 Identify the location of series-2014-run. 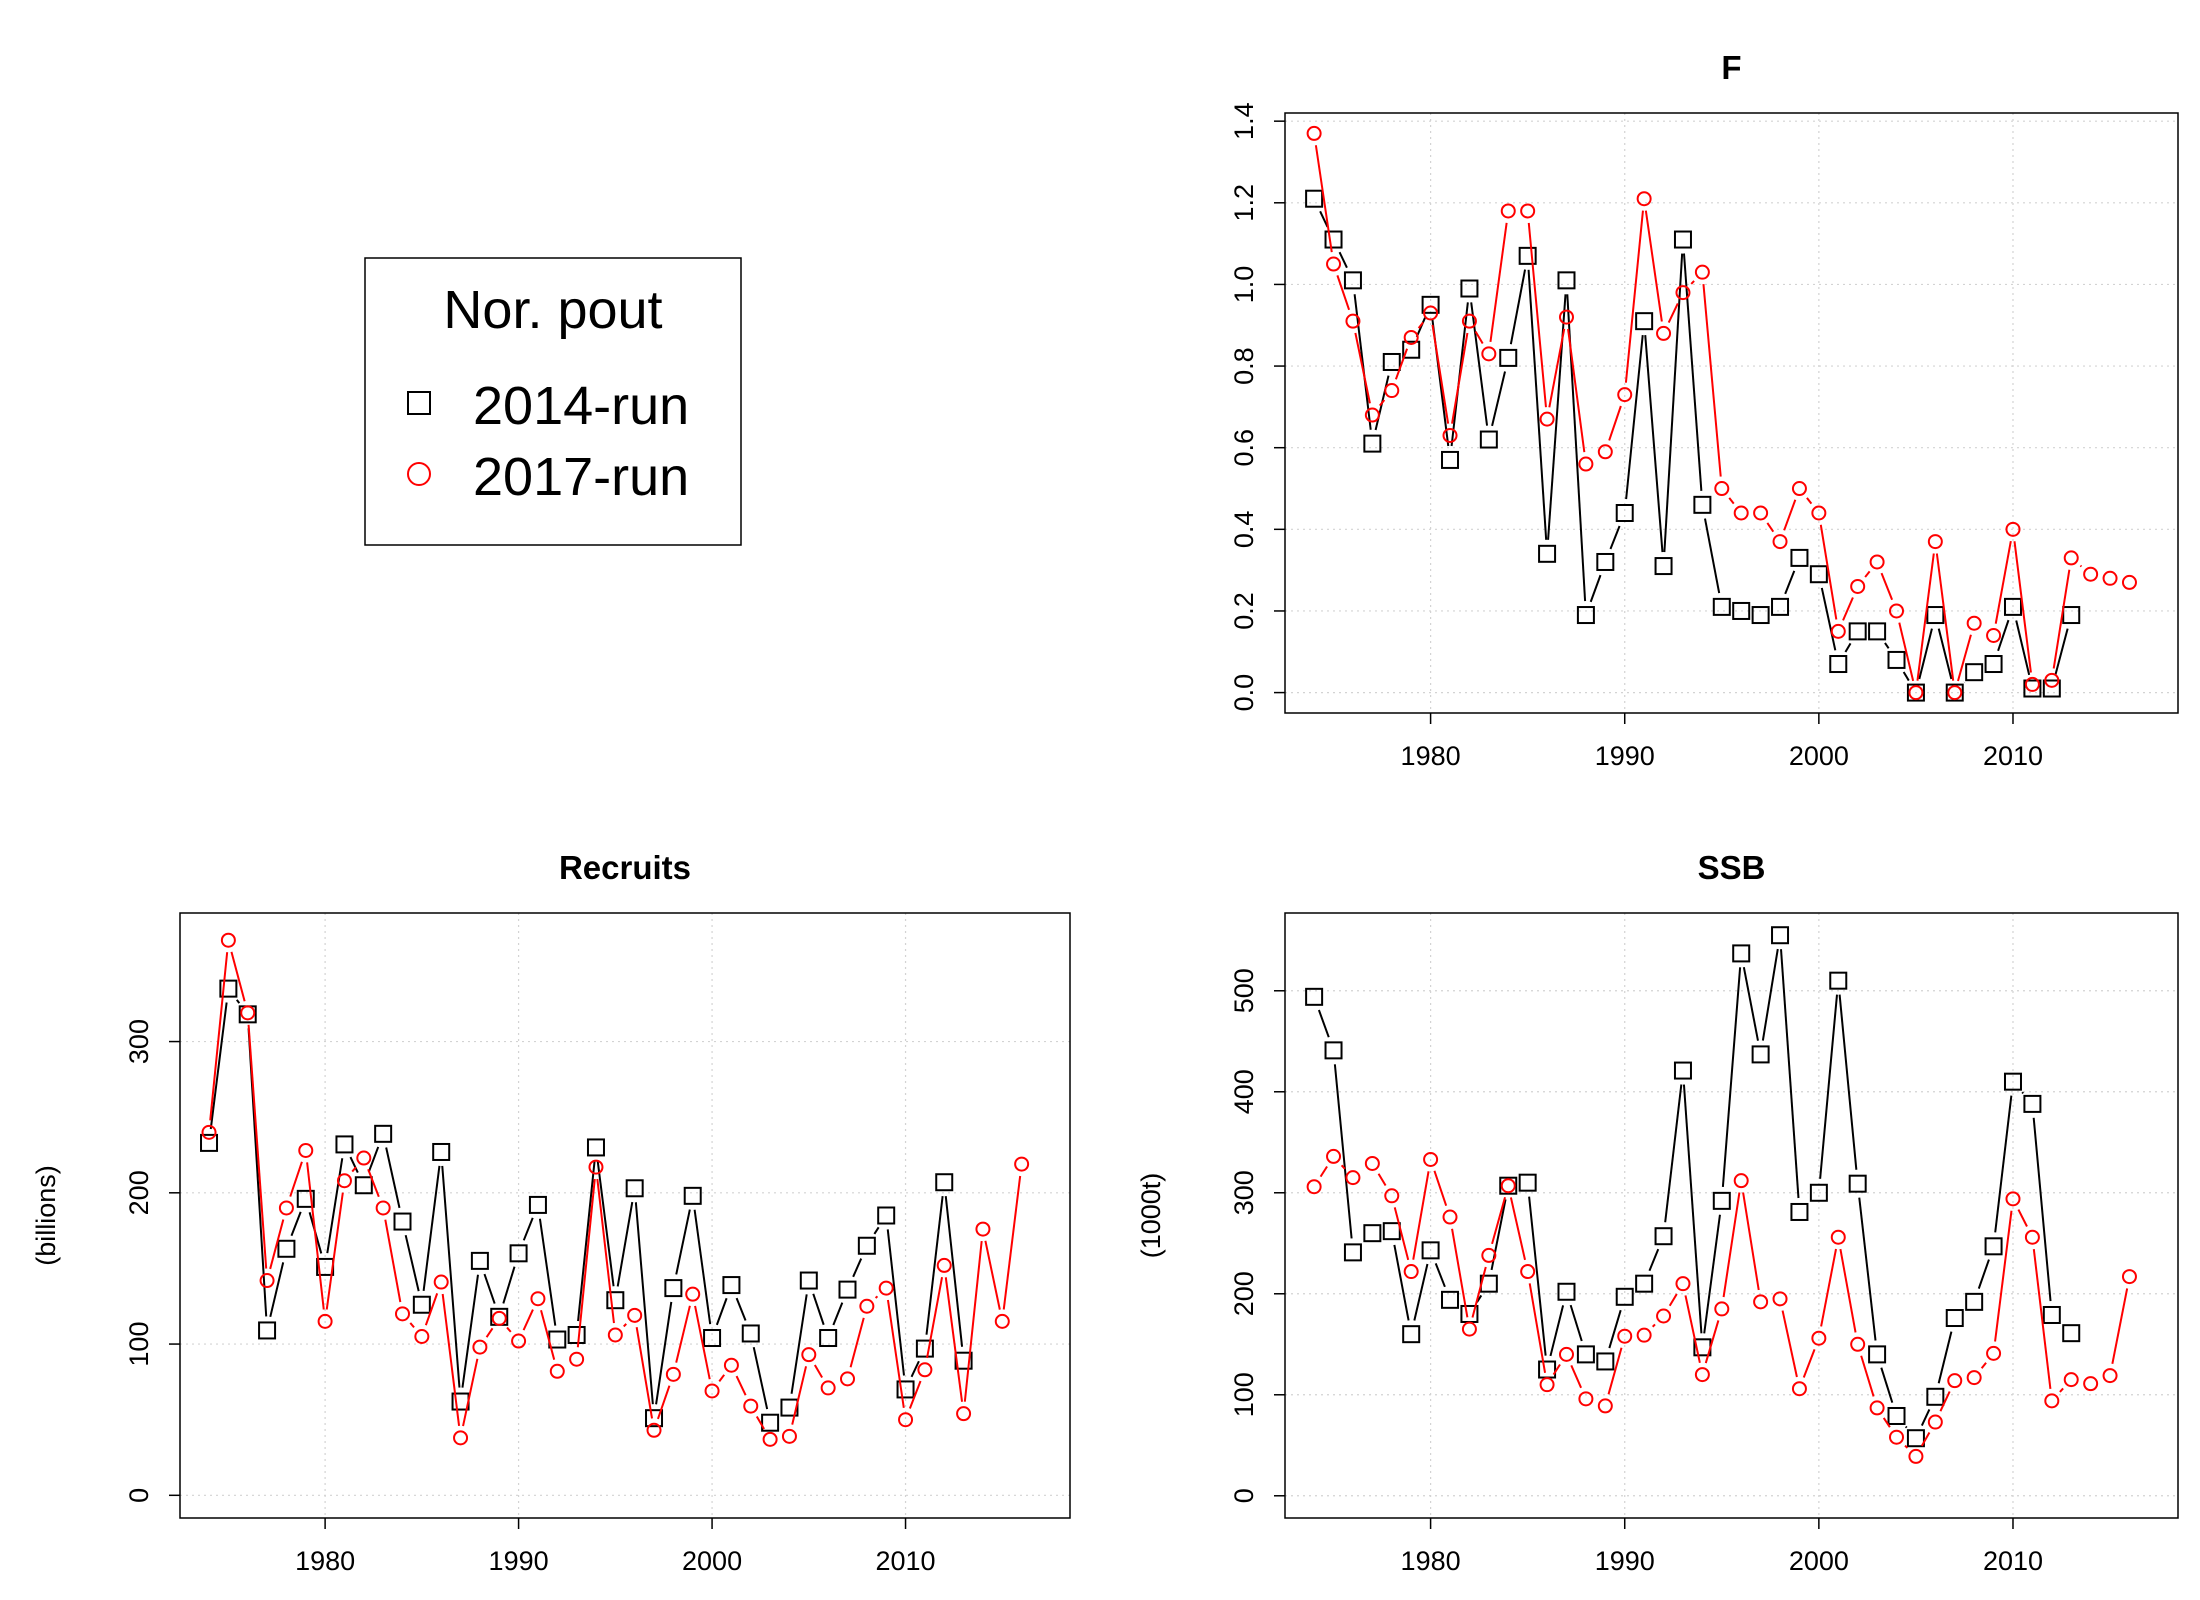
(1693, 1187).